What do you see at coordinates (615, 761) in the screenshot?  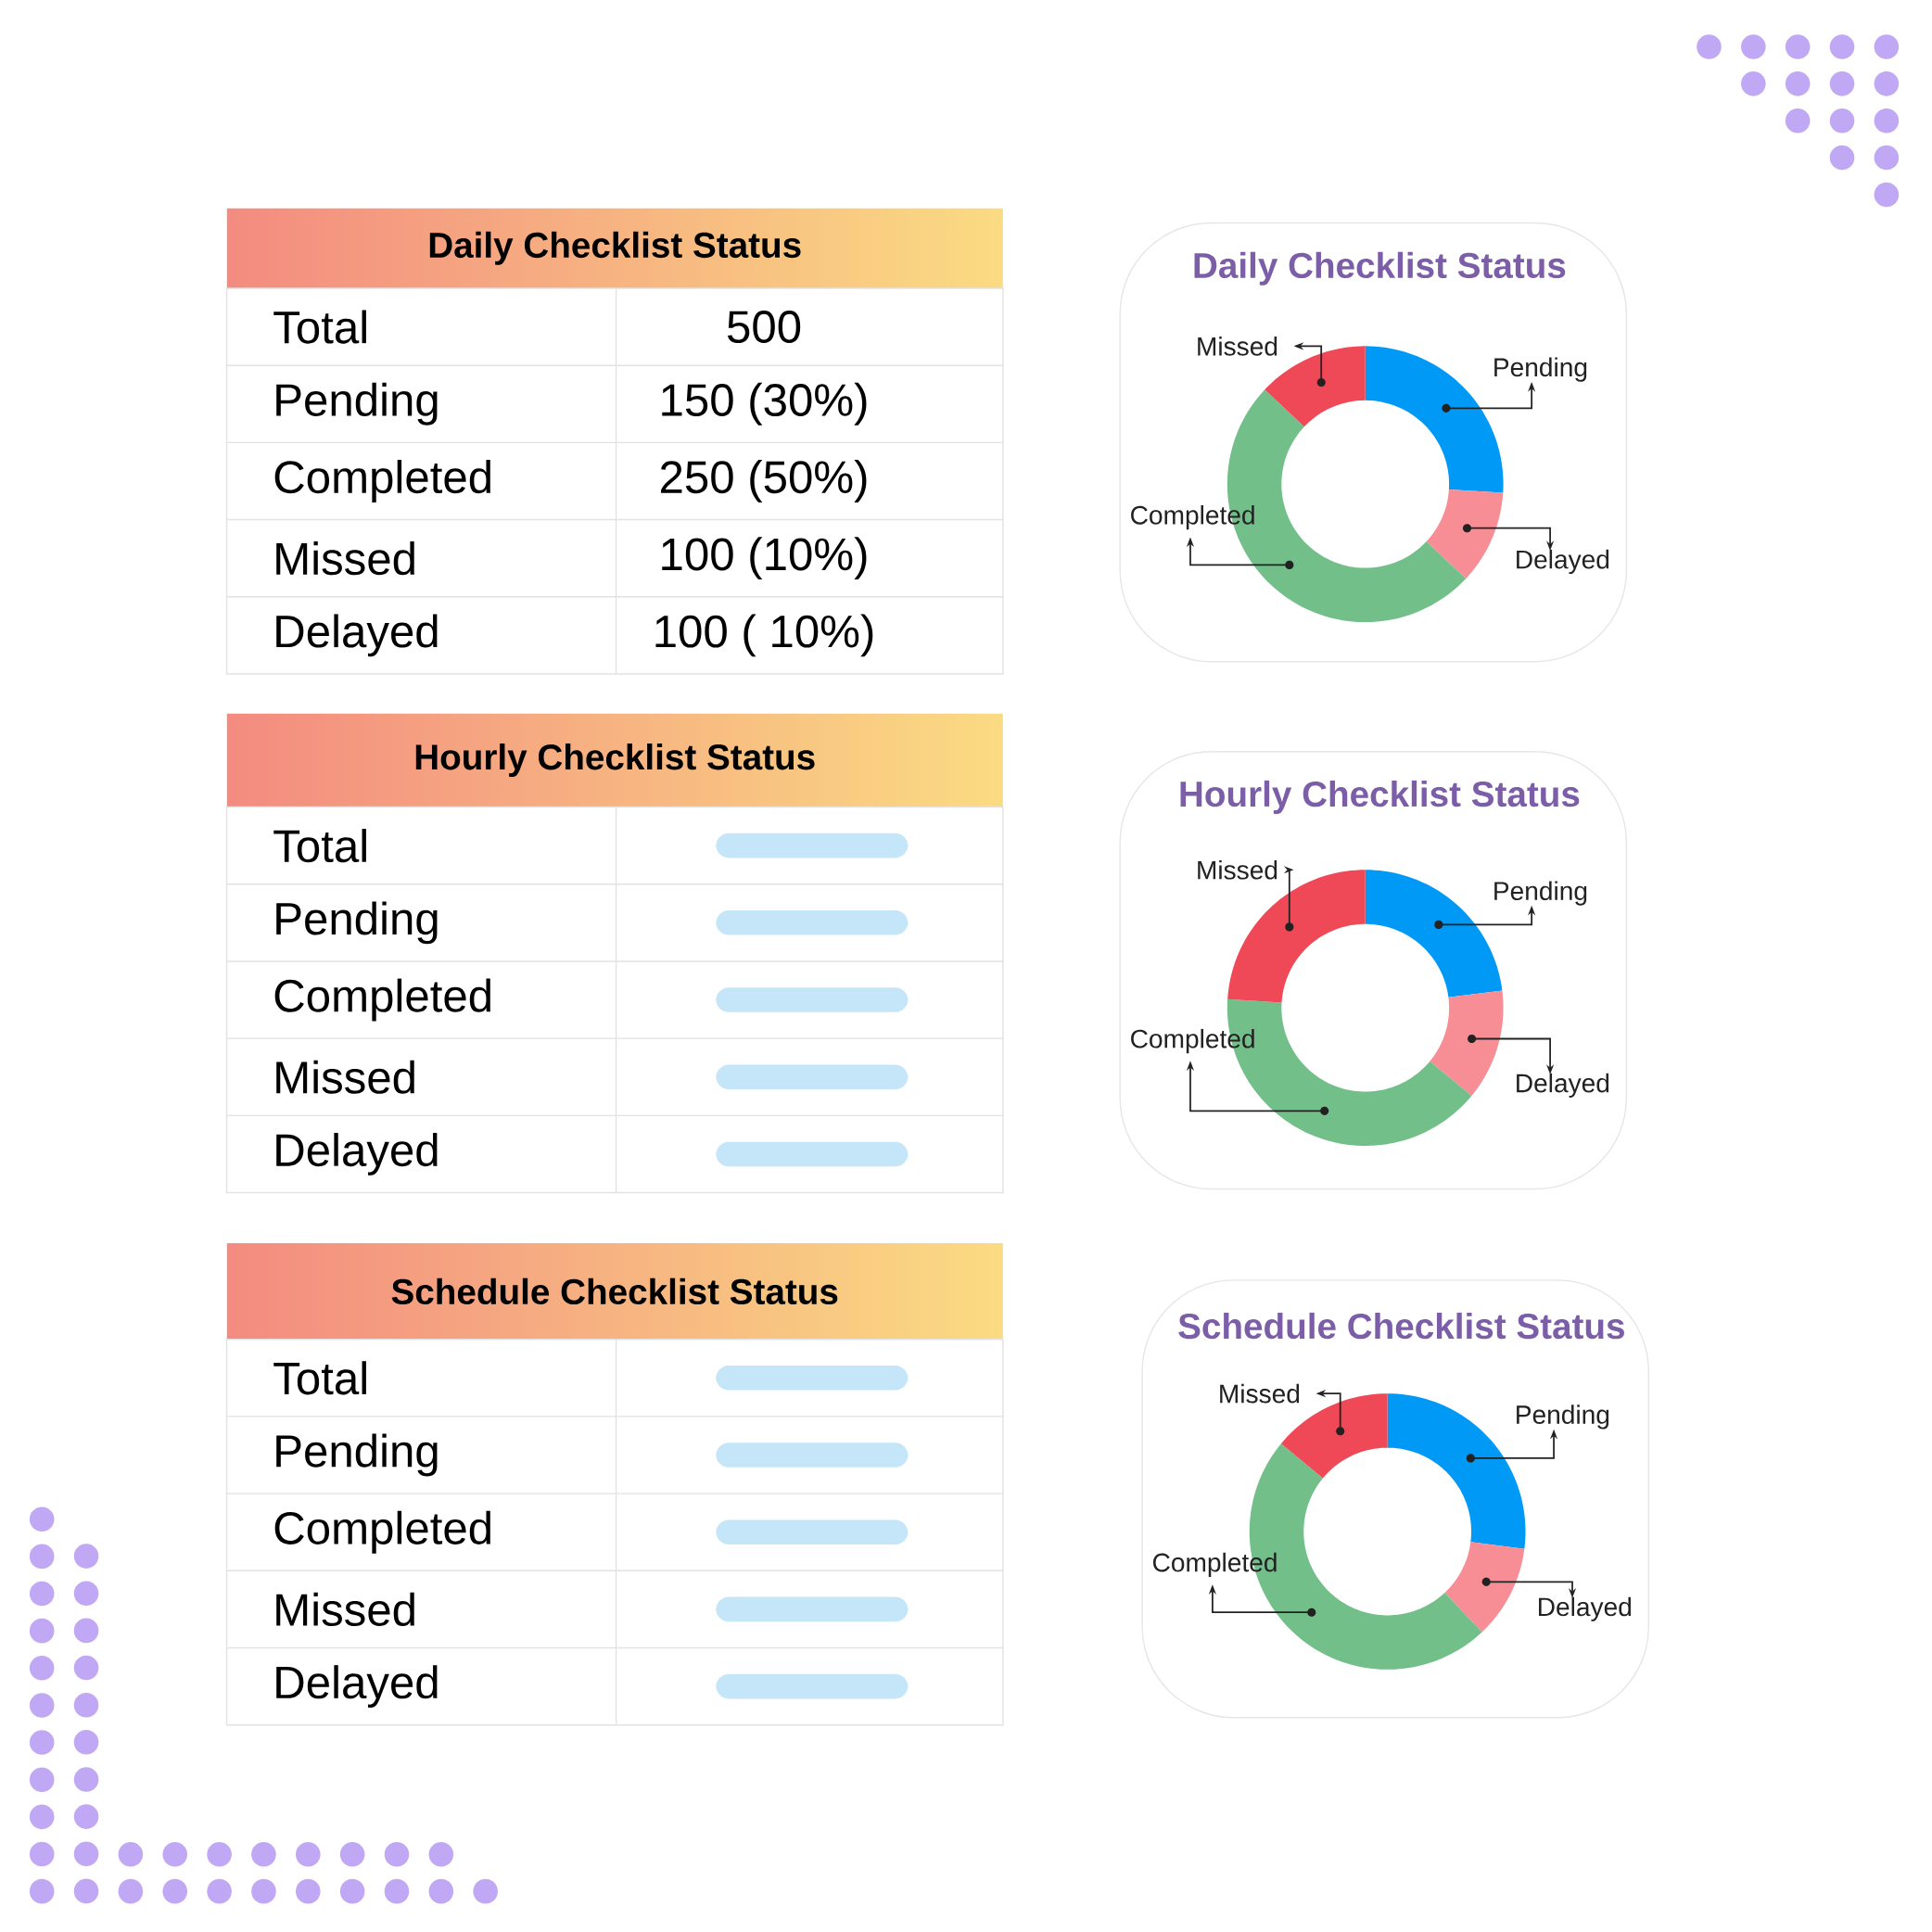 I see `text: Hourly Checklist Status` at bounding box center [615, 761].